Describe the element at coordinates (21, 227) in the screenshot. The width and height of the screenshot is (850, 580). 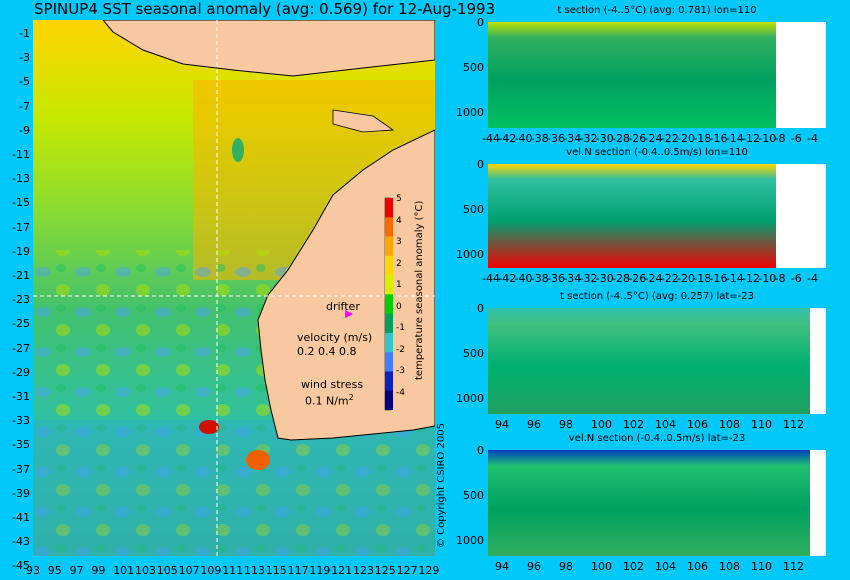
I see `lat-tick: -17` at that location.